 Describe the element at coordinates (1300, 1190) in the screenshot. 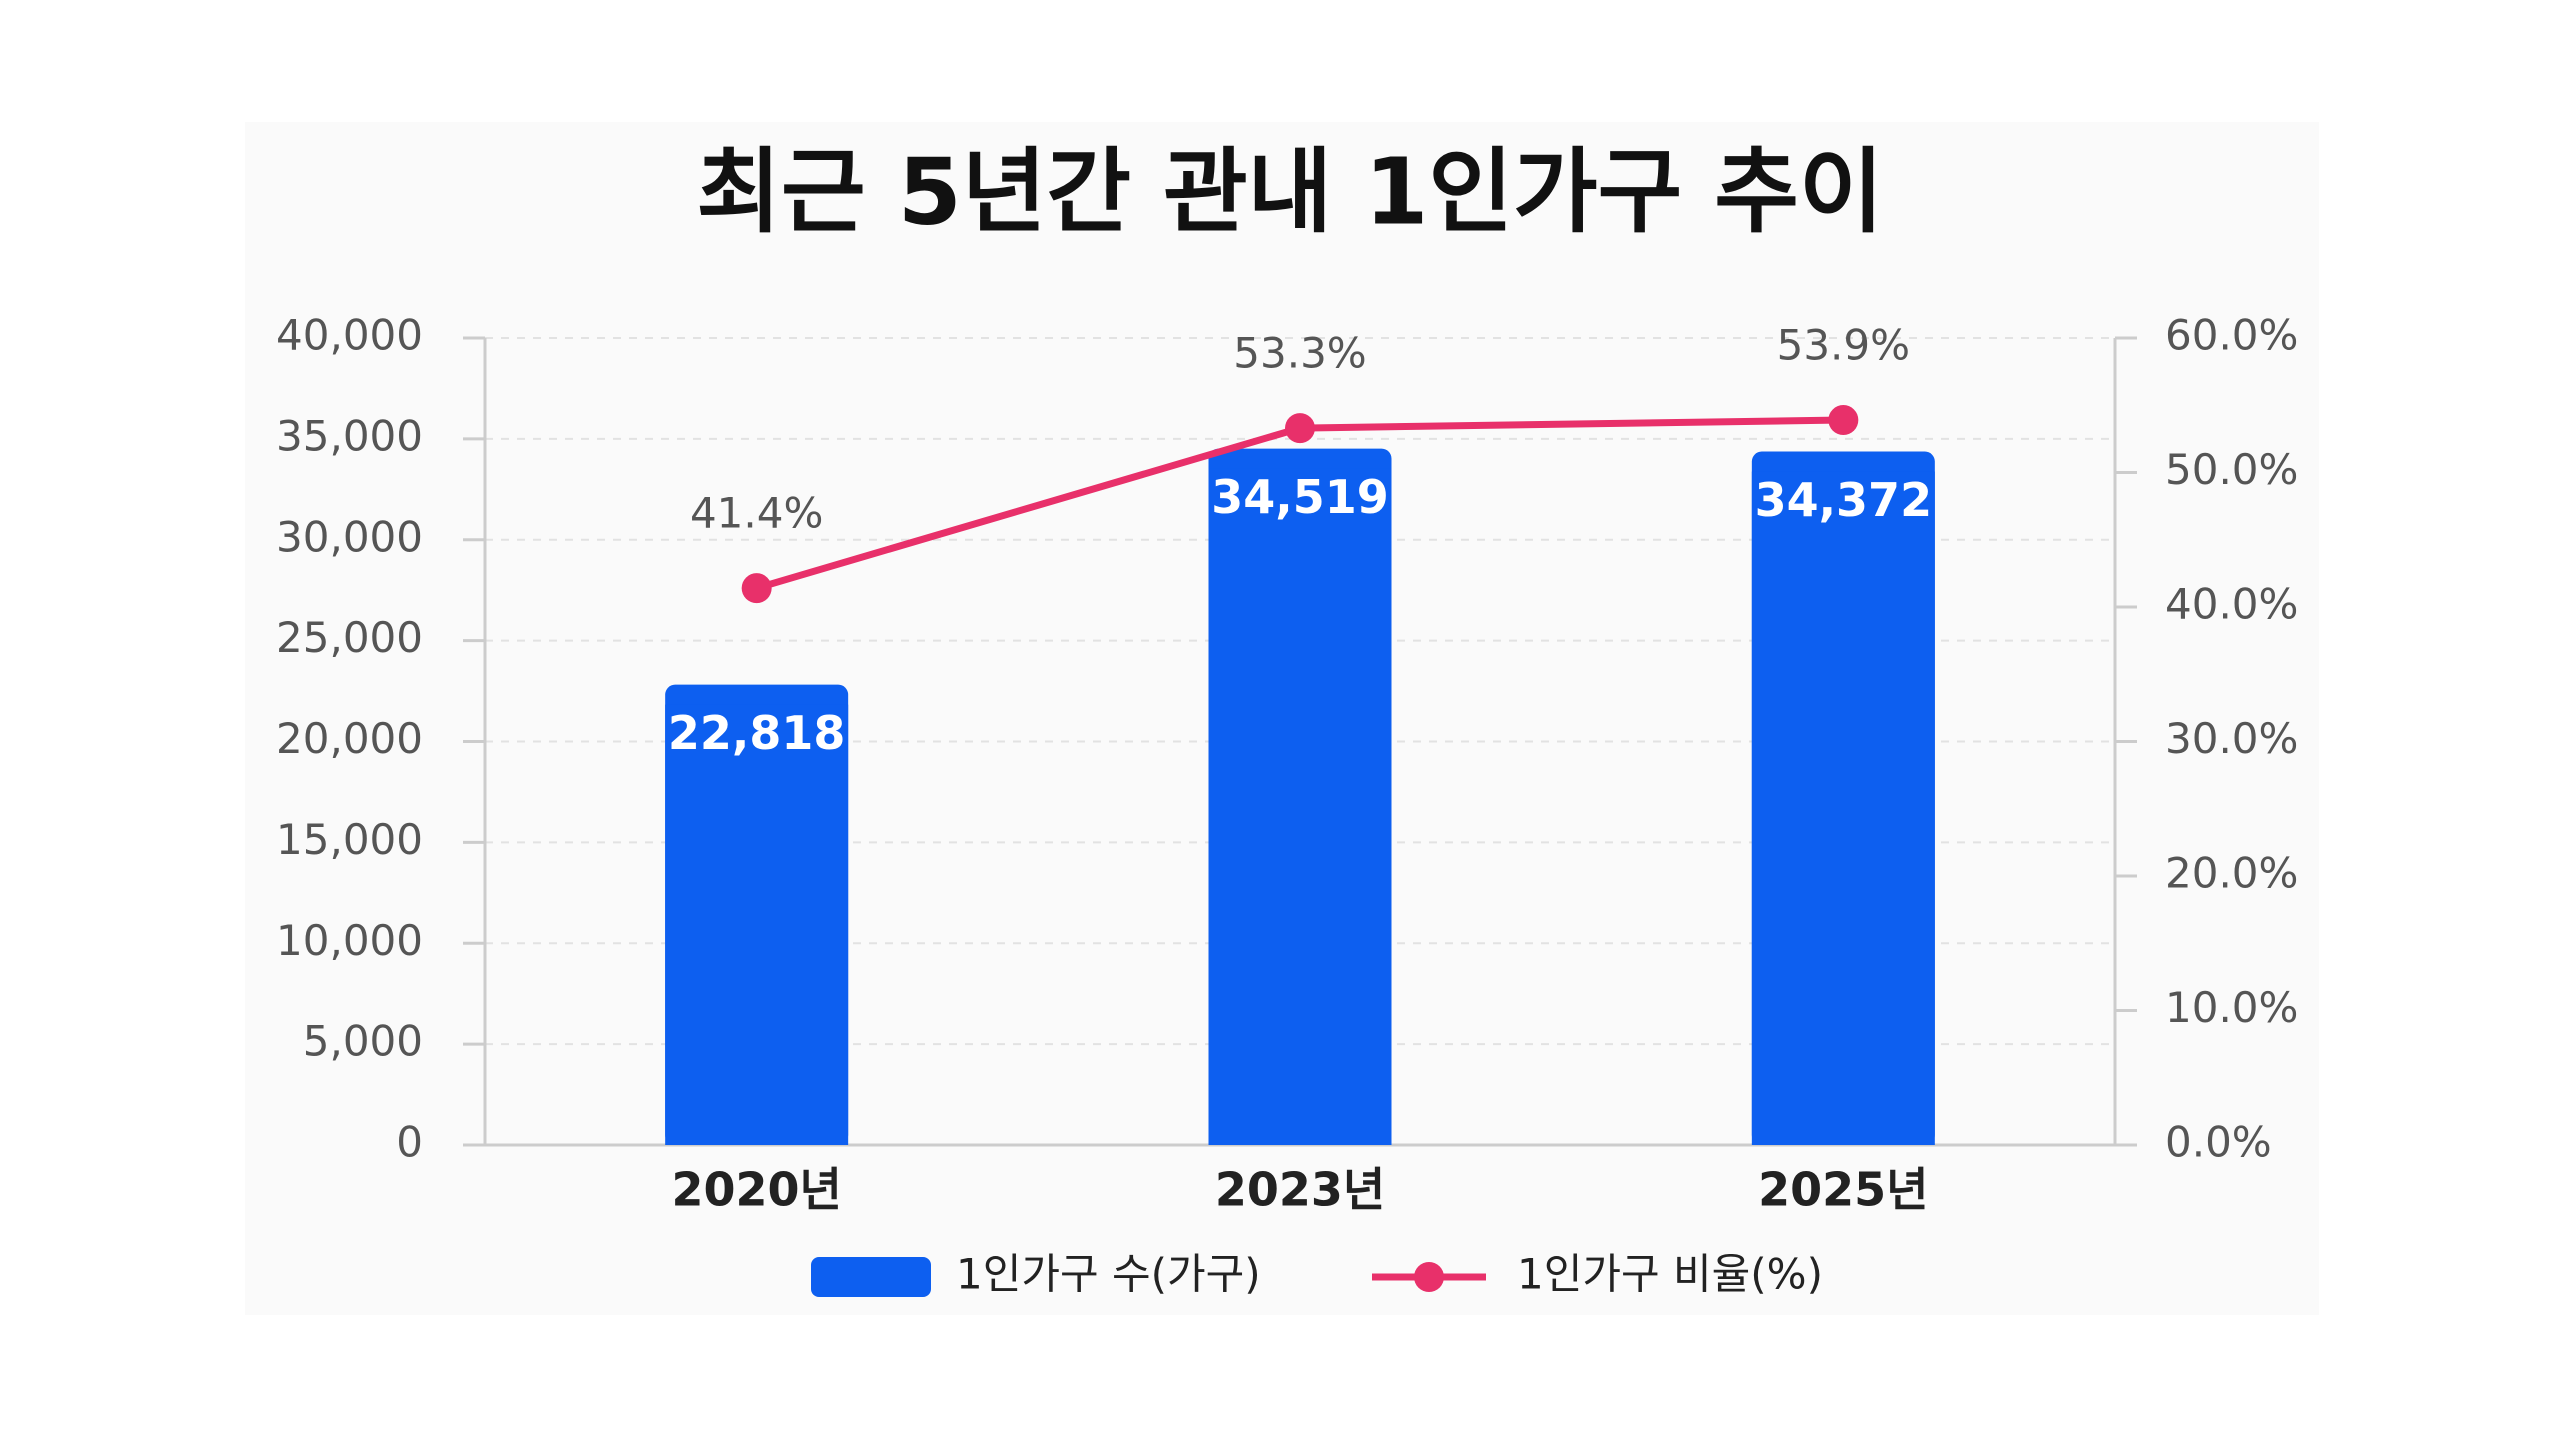

I see `x-tick-label: 2023년` at that location.